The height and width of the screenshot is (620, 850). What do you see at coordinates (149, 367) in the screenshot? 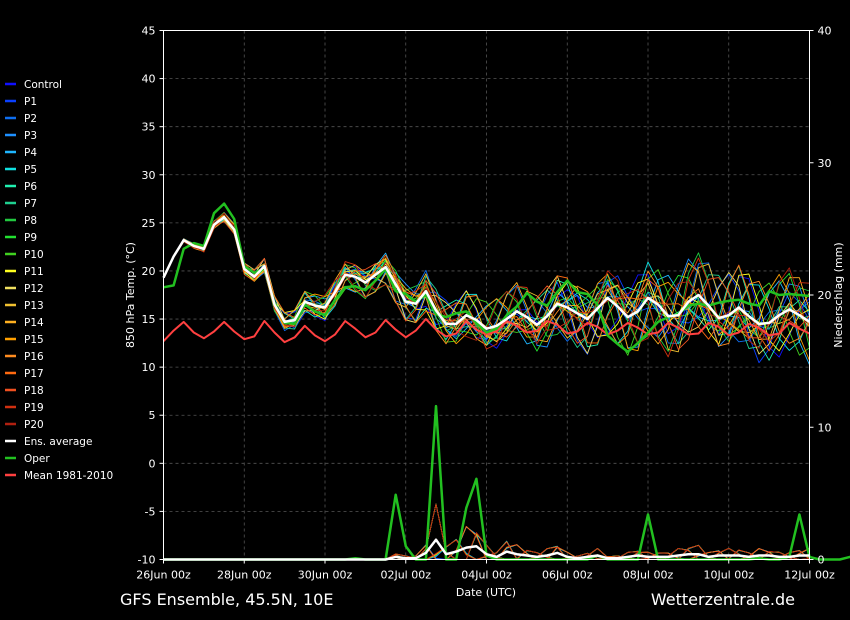
I see `y-tick-label: 10` at bounding box center [149, 367].